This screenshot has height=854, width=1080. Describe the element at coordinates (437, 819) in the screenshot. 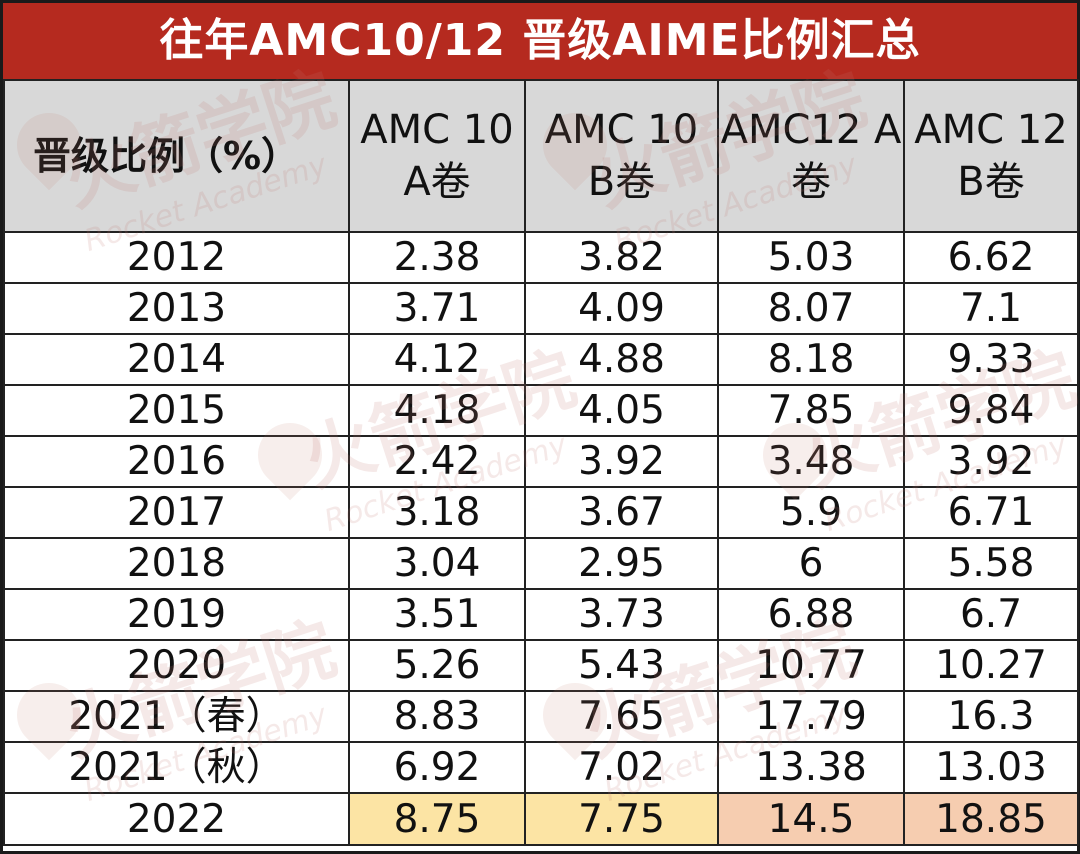

I see `amc10a-cell: 8.75` at that location.